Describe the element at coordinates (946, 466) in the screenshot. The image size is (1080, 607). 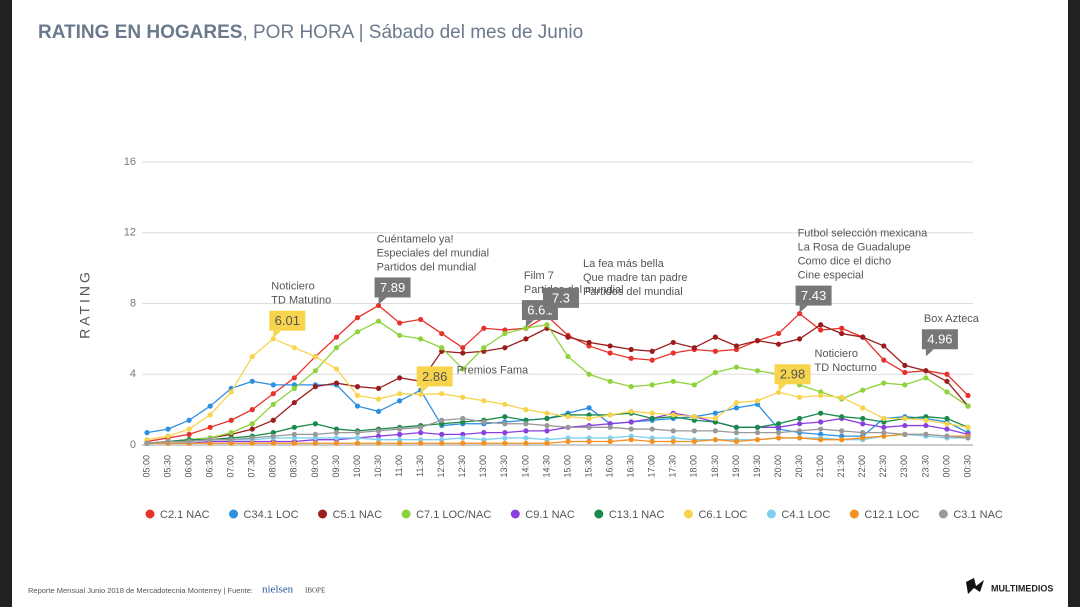
I see `x-tick-label: 00:00` at that location.